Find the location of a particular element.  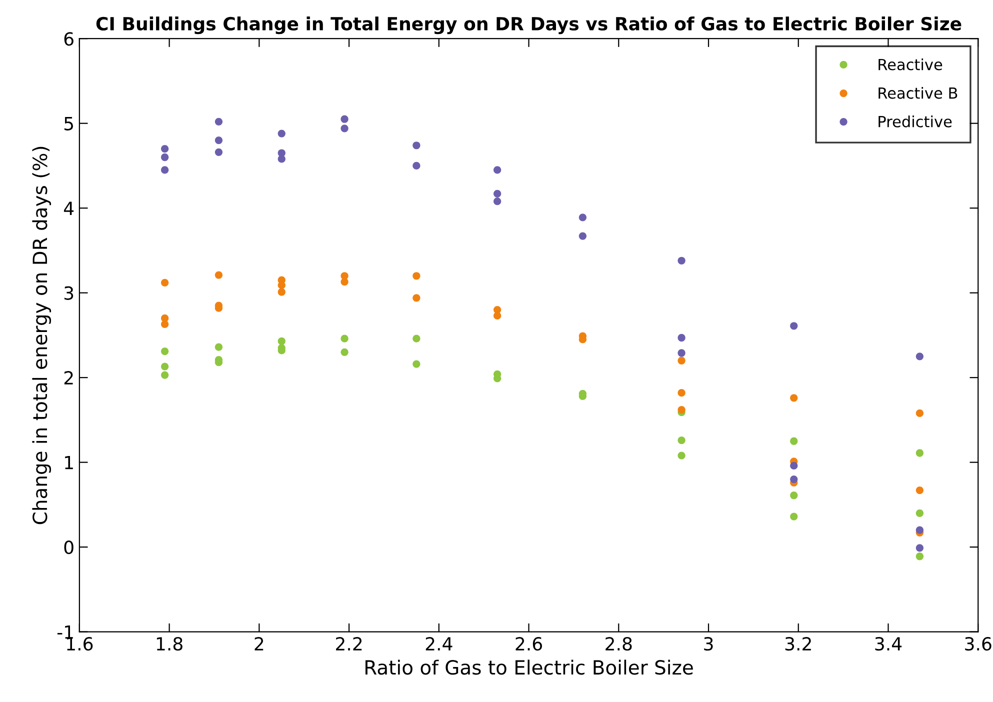

legend-label: Reactive is located at coordinates (910, 64).